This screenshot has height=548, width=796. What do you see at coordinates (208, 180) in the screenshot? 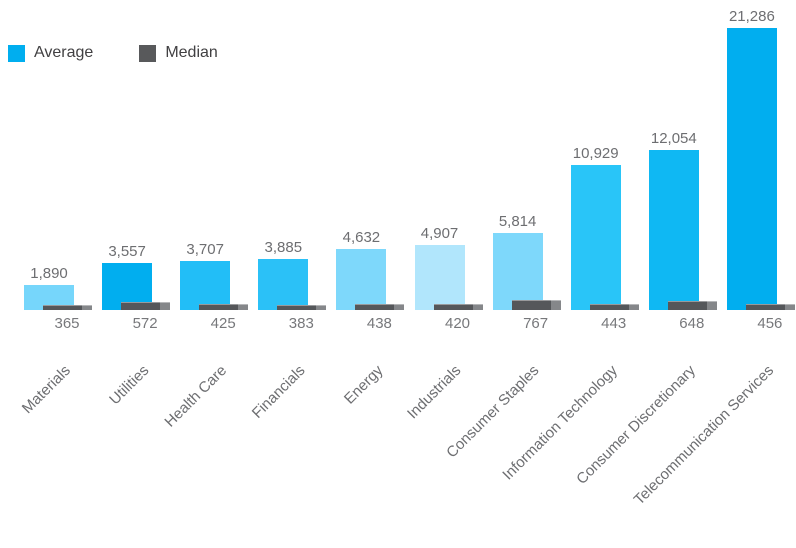
I see `bar-group-health-care: 3,707 425` at bounding box center [208, 180].